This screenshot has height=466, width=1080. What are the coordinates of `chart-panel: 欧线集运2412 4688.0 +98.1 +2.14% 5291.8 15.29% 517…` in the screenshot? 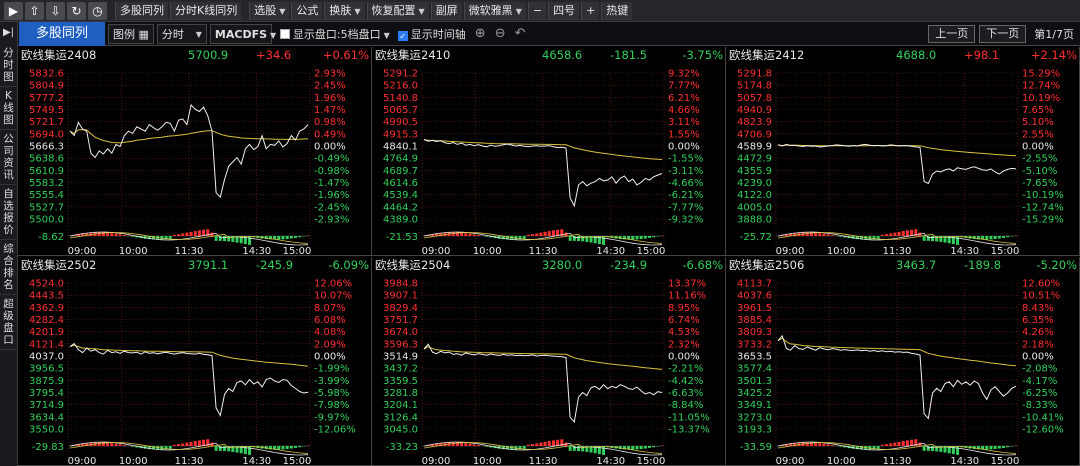 It's located at (903, 151).